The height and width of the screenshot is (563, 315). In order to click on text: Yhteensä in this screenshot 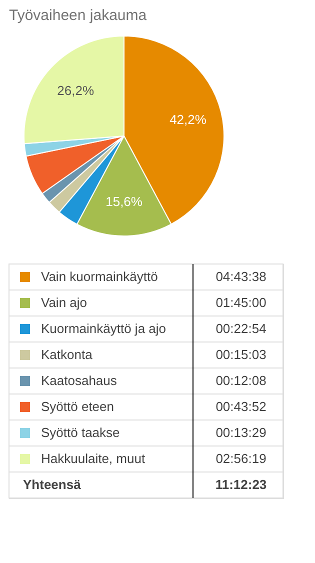, I will do `click(52, 484)`.